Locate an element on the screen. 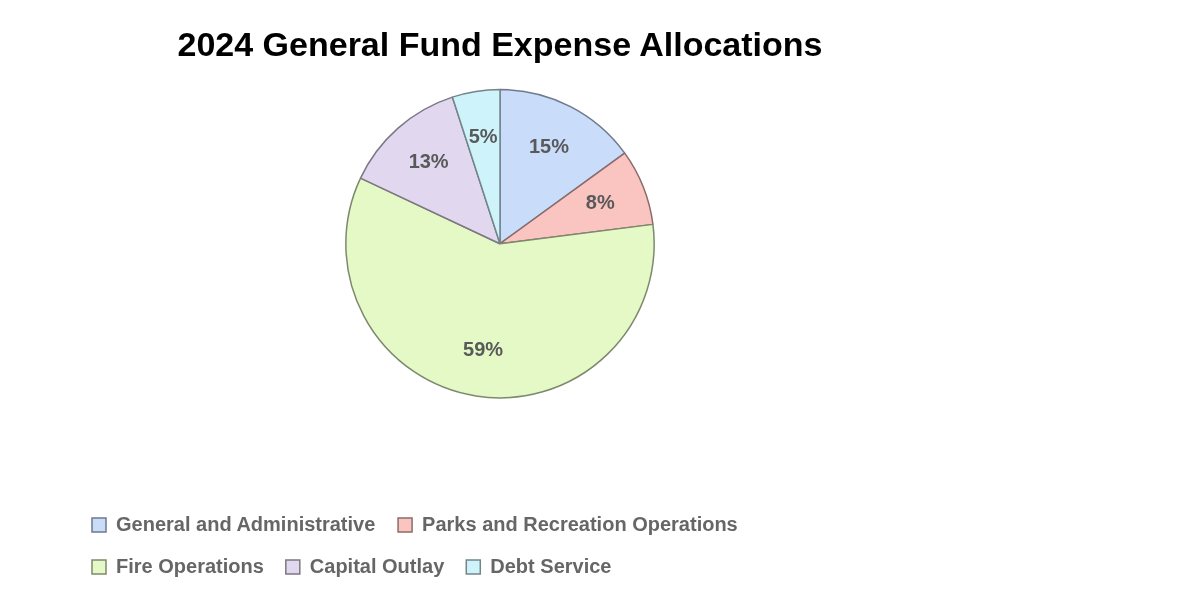 The width and height of the screenshot is (1190, 595). chart-title: 2024 General Fund Expense Allocations is located at coordinates (500, 43).